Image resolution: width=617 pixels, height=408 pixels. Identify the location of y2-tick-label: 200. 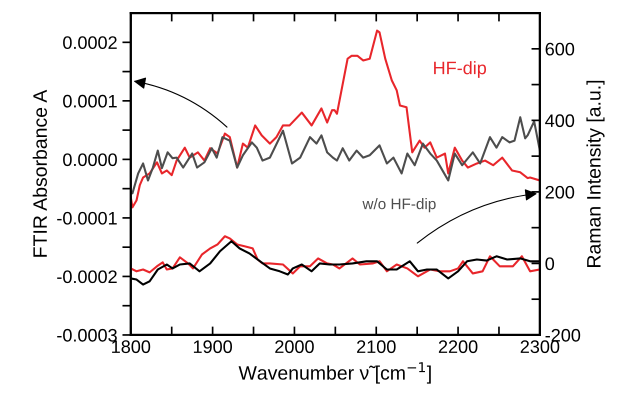
(560, 192).